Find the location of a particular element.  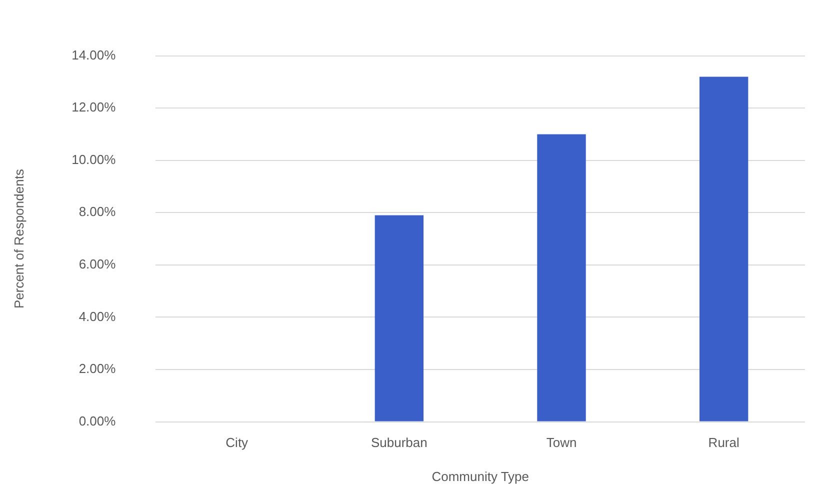

y-axis-title: Percent of Respondents is located at coordinates (18, 238).